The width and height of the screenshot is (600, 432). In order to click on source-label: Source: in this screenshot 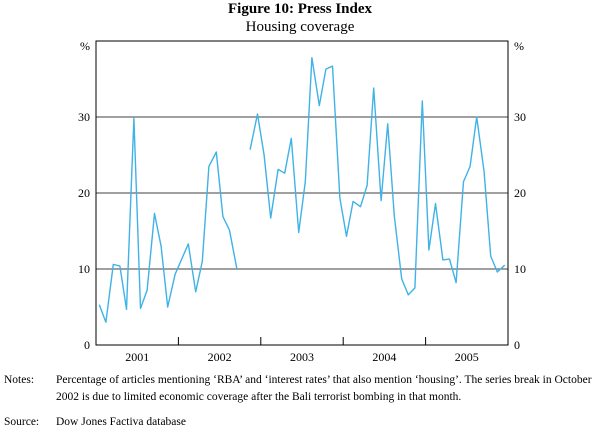, I will do `click(22, 422)`.